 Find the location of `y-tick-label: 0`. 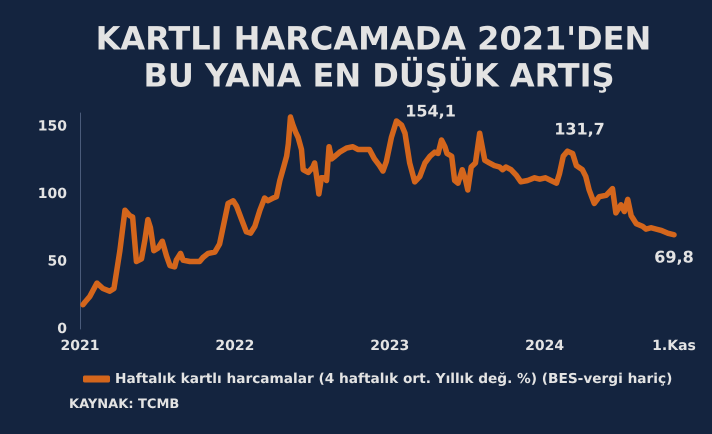

y-tick-label: 0 is located at coordinates (62, 329).